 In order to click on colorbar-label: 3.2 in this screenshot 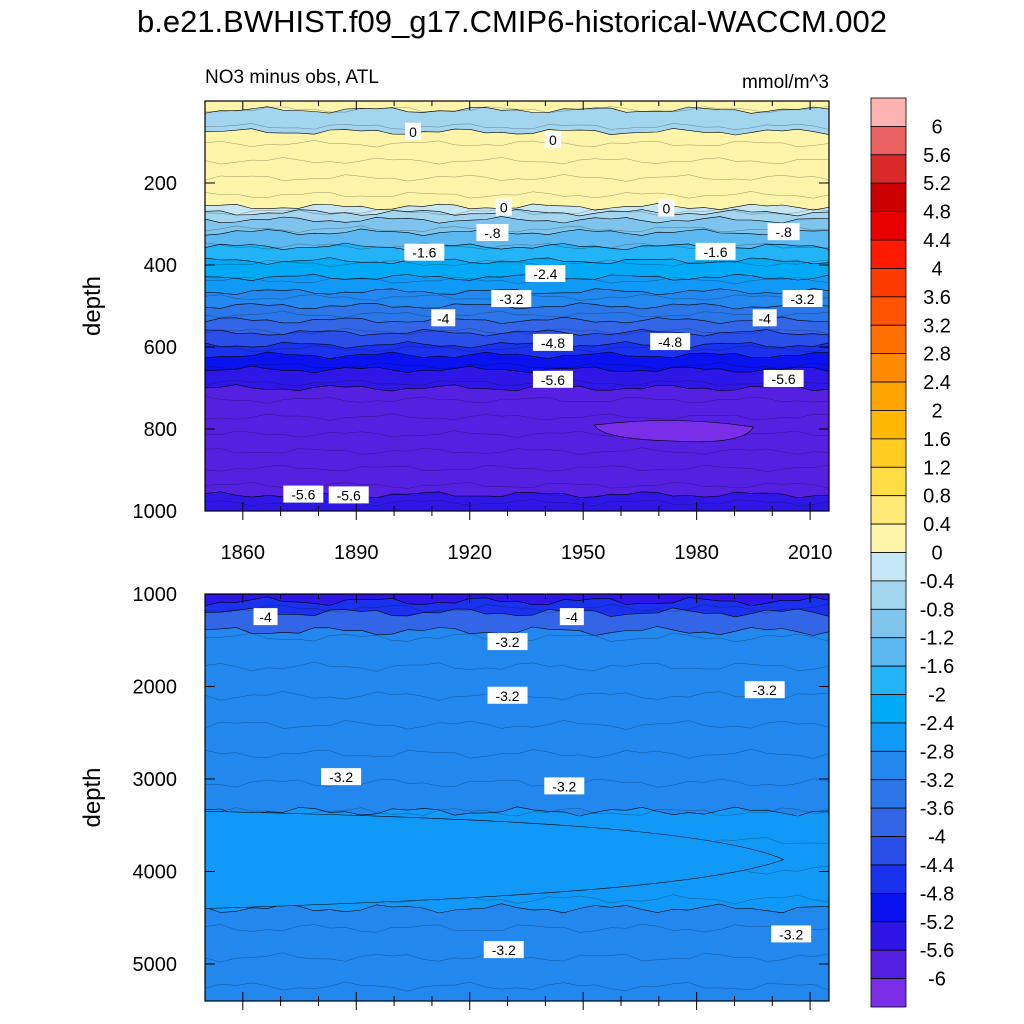, I will do `click(937, 326)`.